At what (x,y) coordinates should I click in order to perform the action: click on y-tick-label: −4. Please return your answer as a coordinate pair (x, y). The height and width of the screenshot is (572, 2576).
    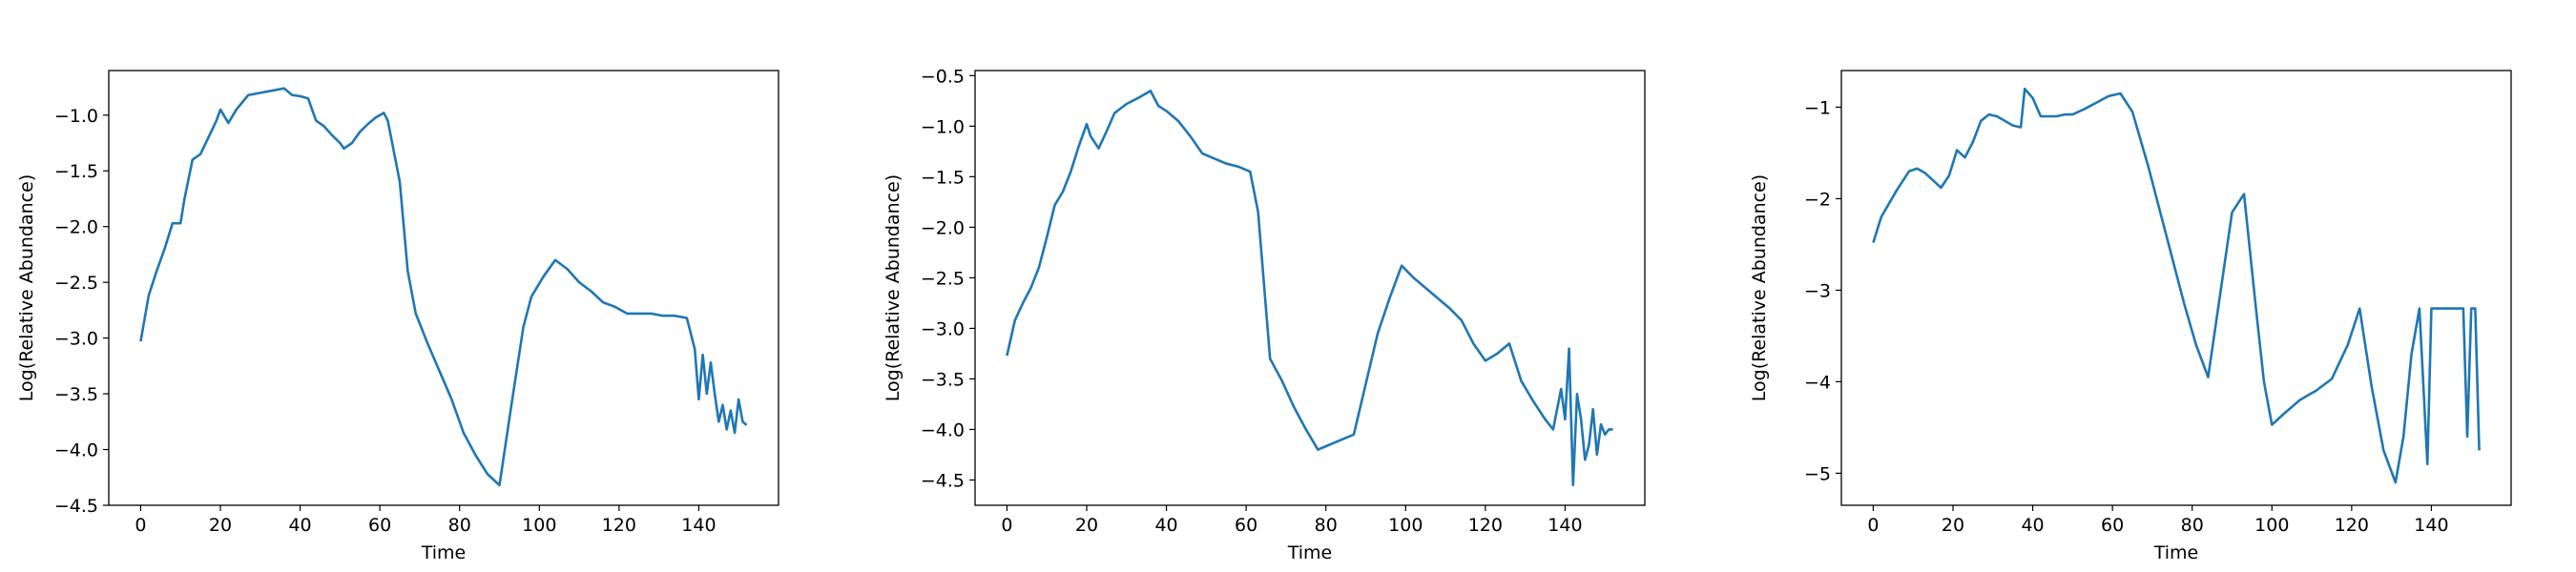
    Looking at the image, I should click on (1817, 382).